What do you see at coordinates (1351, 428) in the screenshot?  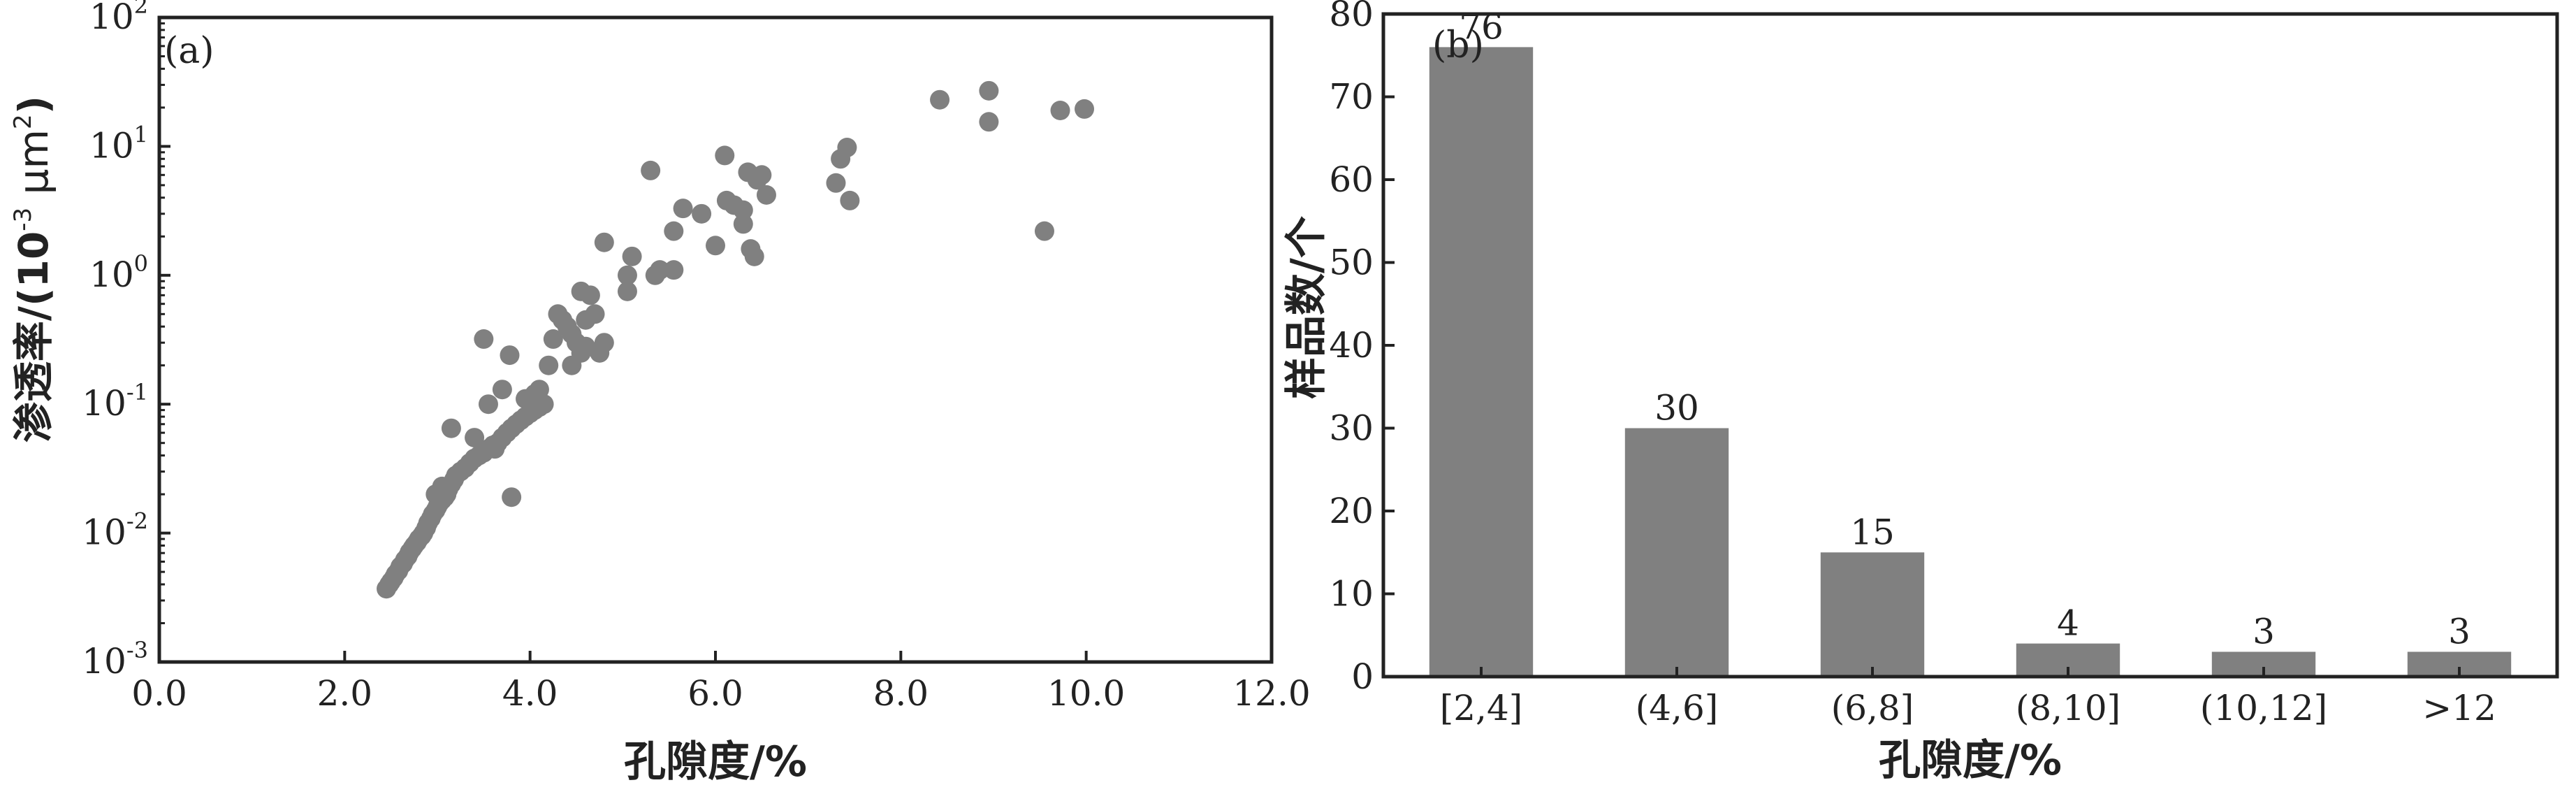 I see `y-tick-label: 30` at bounding box center [1351, 428].